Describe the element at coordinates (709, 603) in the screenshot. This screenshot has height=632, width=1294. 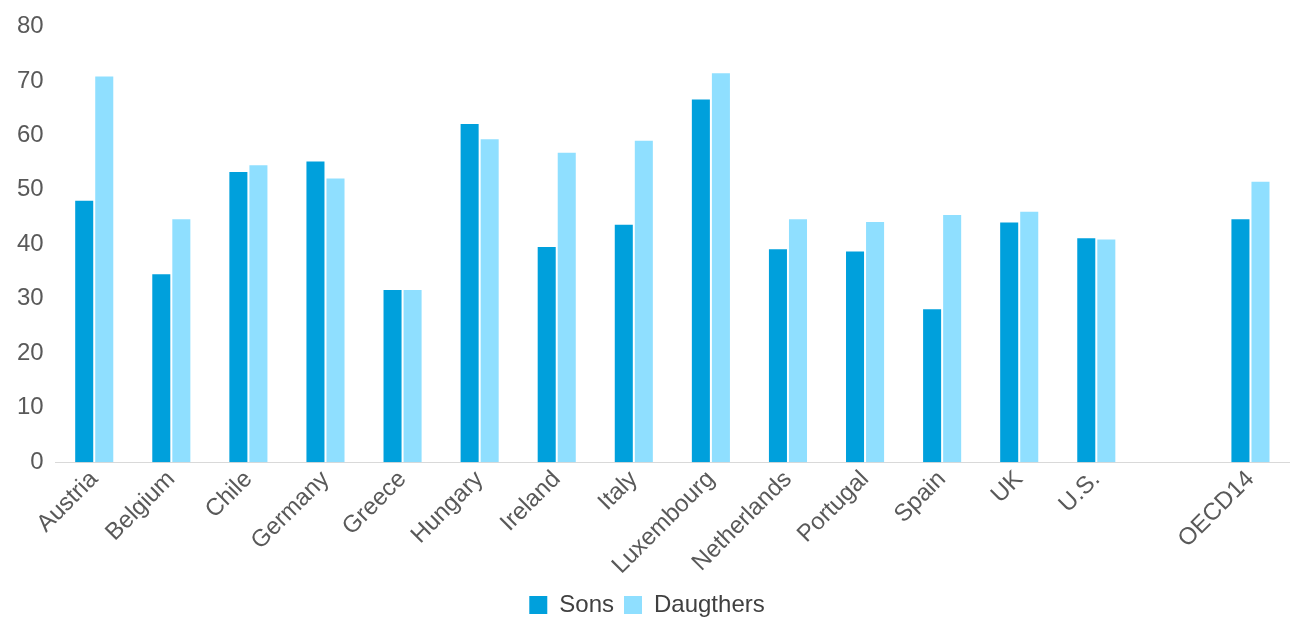
I see `legend-label: Daugthers` at that location.